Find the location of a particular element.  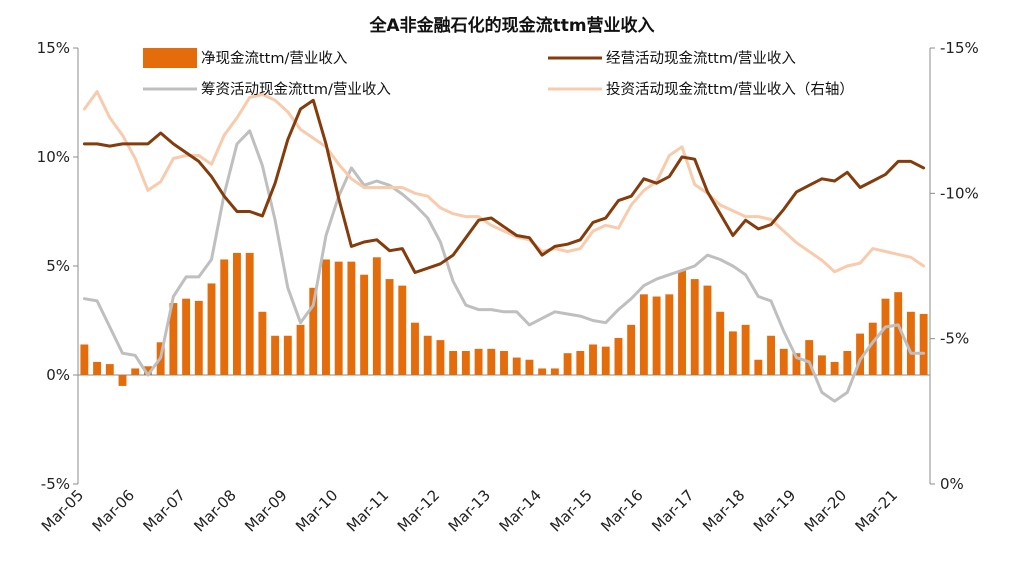

chart-title: 全A非金融石化的现金流ttm营业收入 is located at coordinates (511, 25).